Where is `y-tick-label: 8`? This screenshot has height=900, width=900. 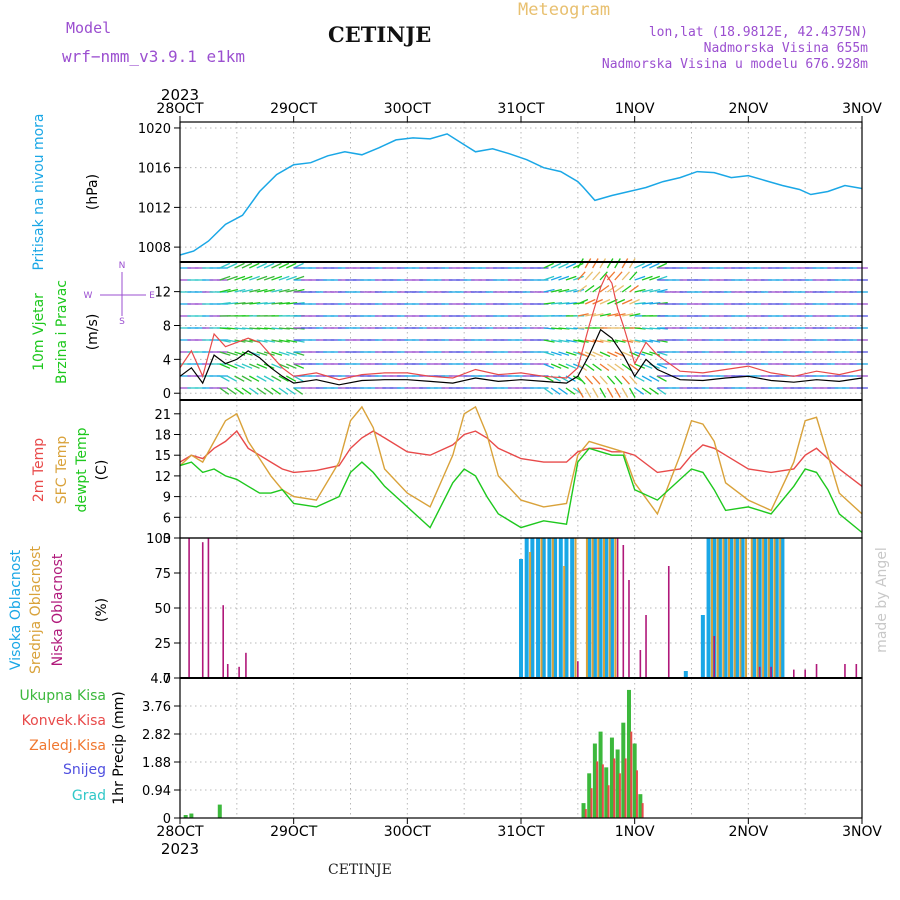
y-tick-label: 8 is located at coordinates (167, 326).